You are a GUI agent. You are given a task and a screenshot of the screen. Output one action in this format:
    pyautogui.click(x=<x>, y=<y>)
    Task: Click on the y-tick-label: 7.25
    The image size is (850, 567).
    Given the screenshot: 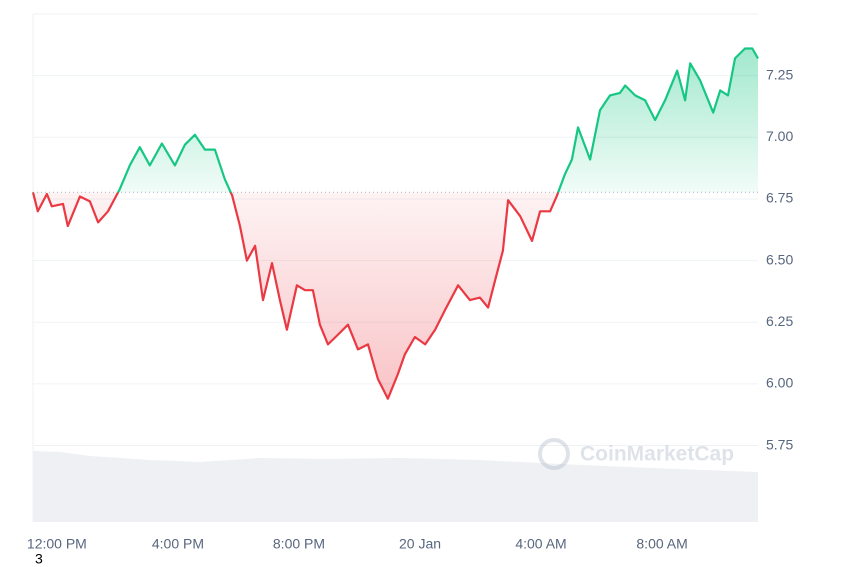 What is the action you would take?
    pyautogui.click(x=779, y=74)
    